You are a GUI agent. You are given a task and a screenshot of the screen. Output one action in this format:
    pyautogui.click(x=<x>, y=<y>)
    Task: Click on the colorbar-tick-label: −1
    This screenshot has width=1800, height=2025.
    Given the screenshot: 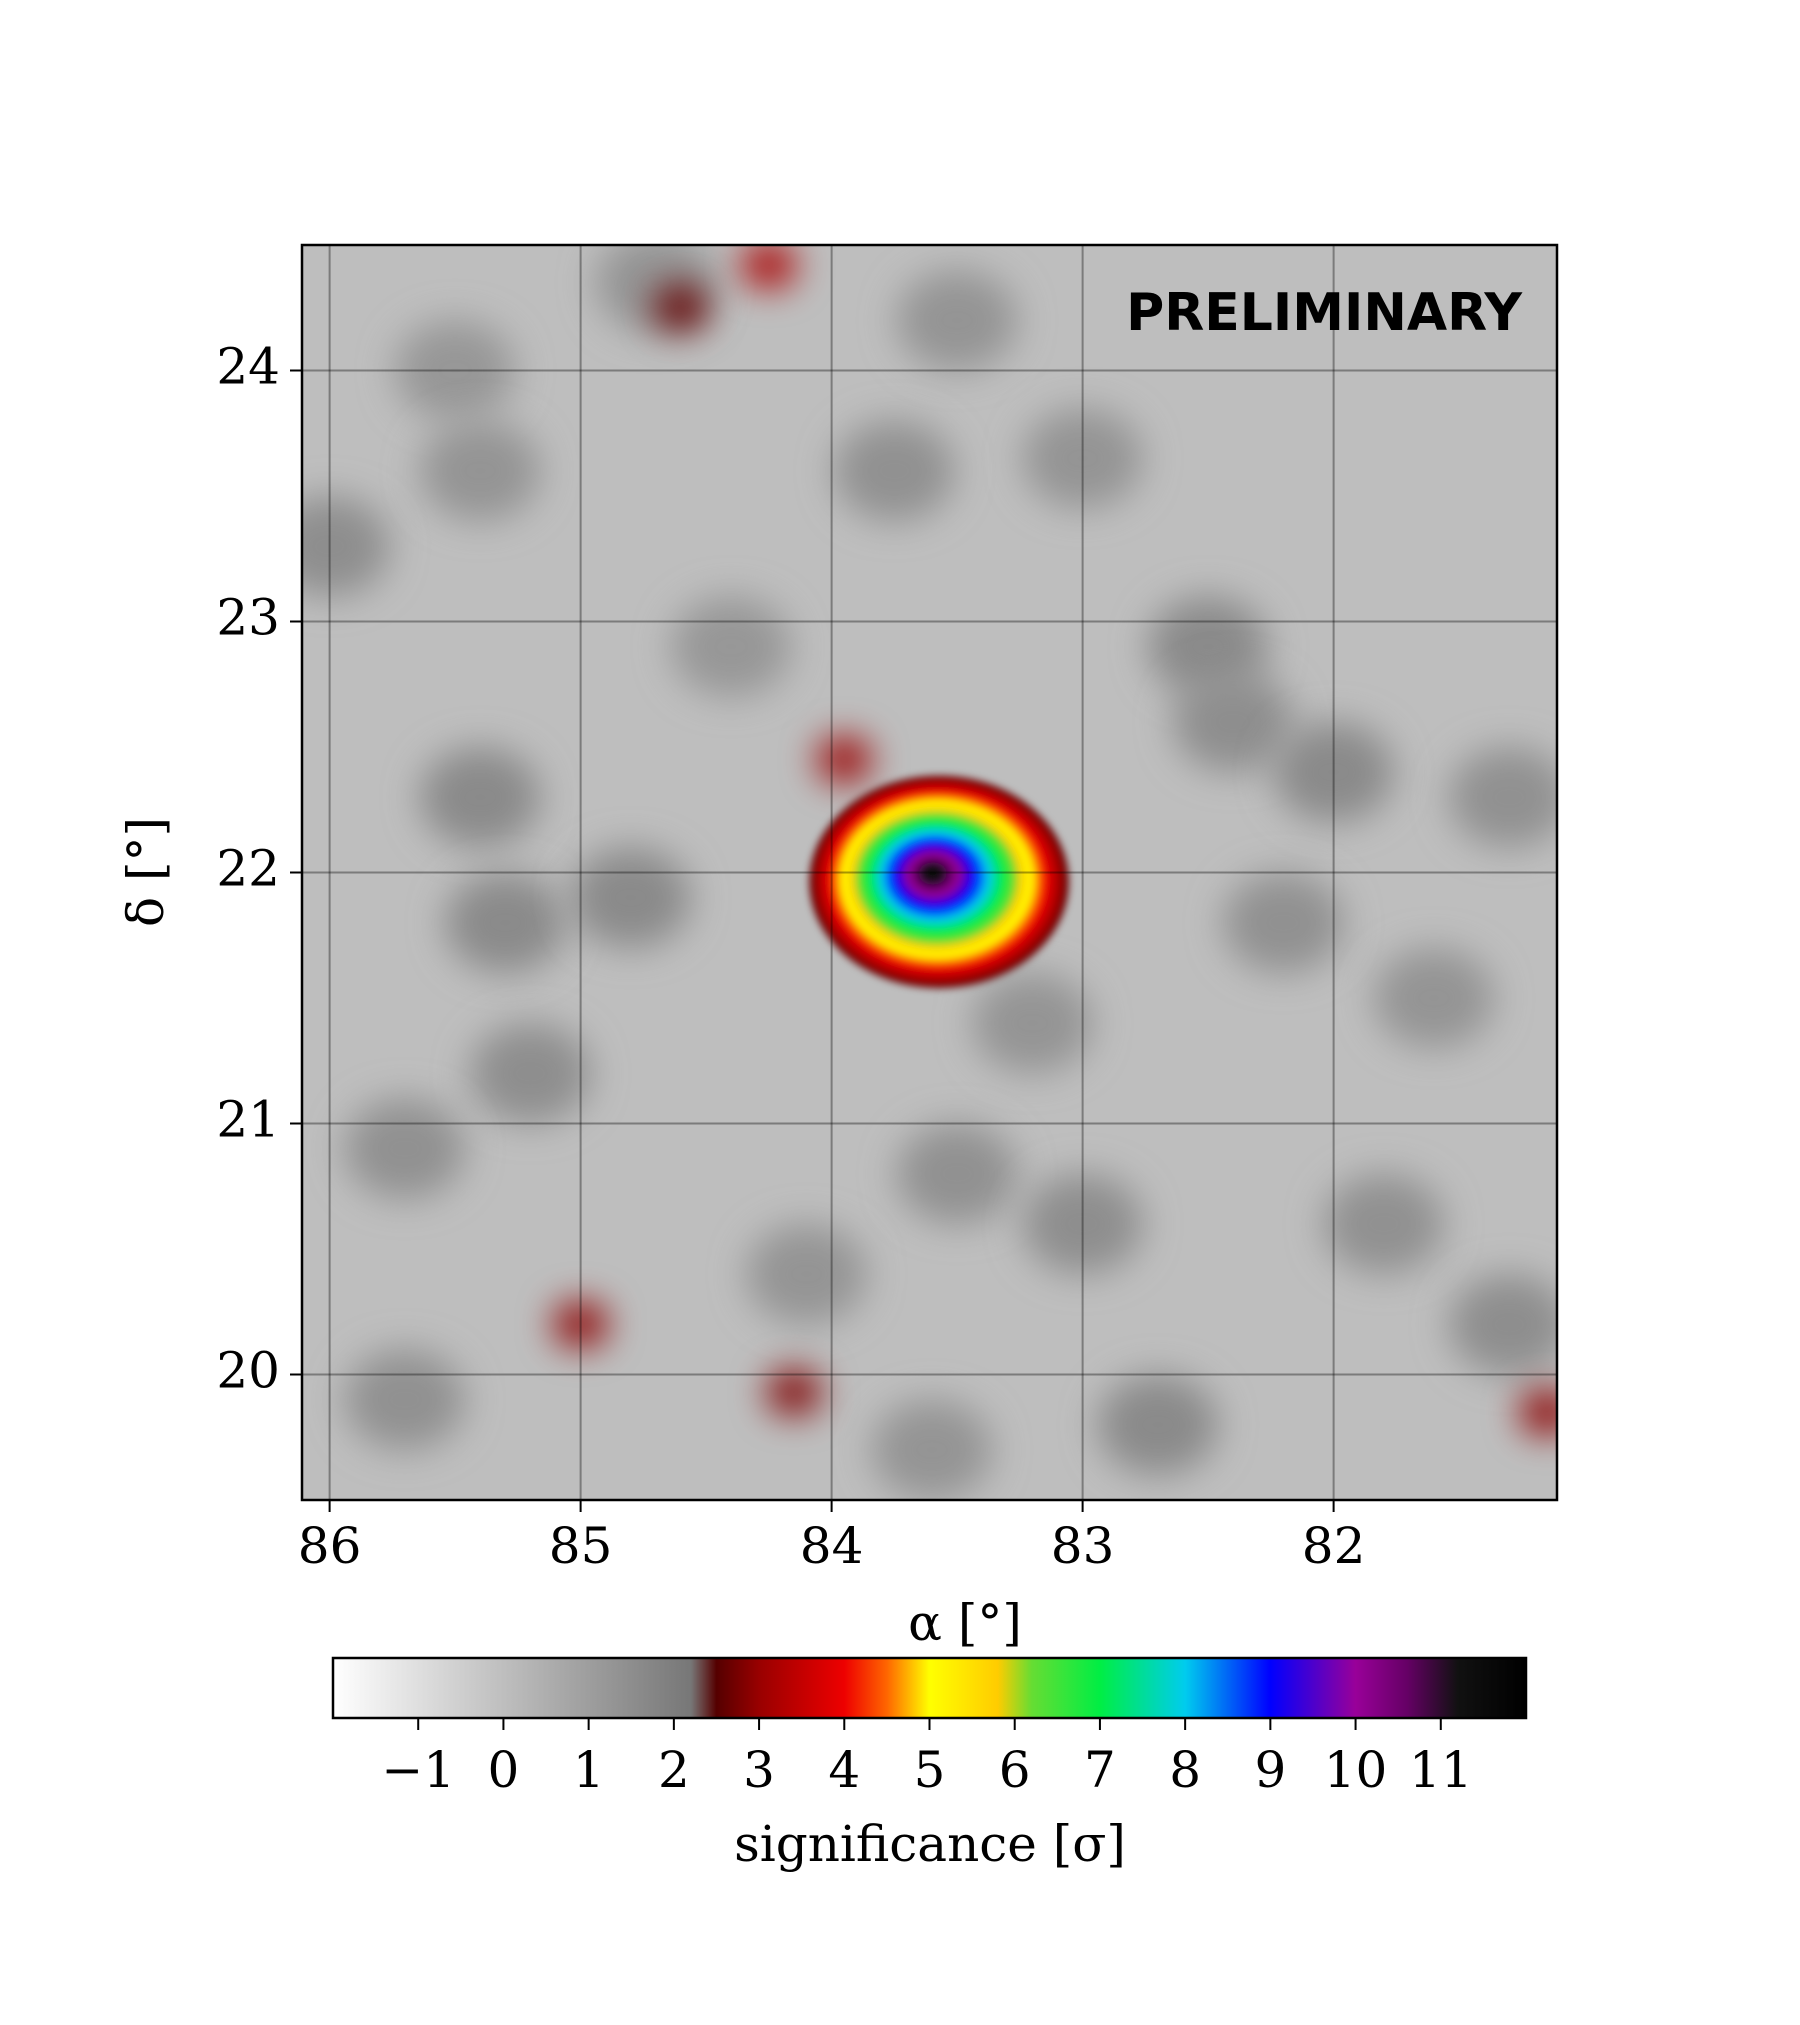 What is the action you would take?
    pyautogui.click(x=418, y=1770)
    